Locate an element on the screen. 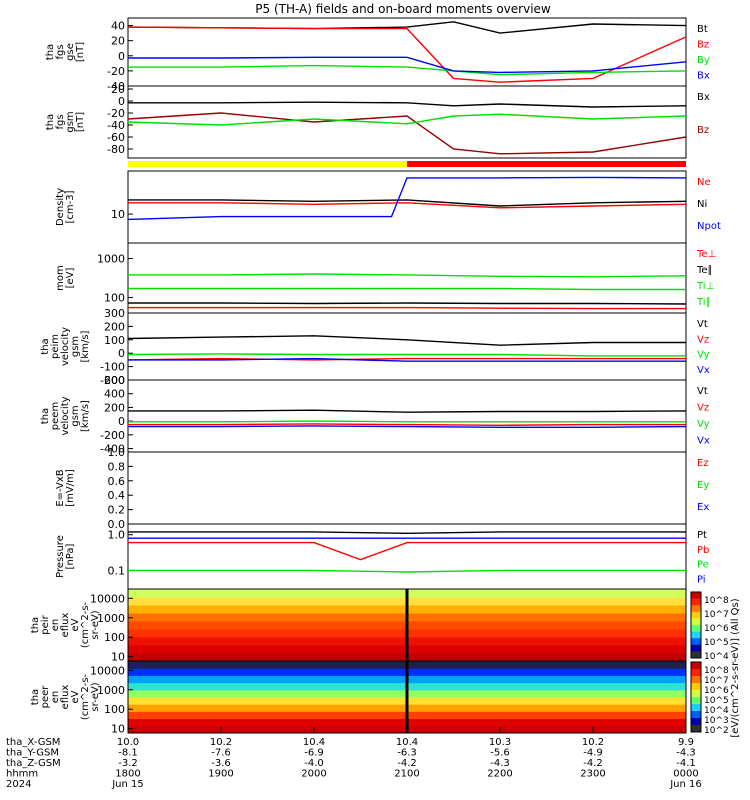 The width and height of the screenshot is (750, 800). panel-moments_t: 1000 100 mom [eV] Te⊥ Te∥ Ti⊥ Ti∥ is located at coordinates (385, 278).